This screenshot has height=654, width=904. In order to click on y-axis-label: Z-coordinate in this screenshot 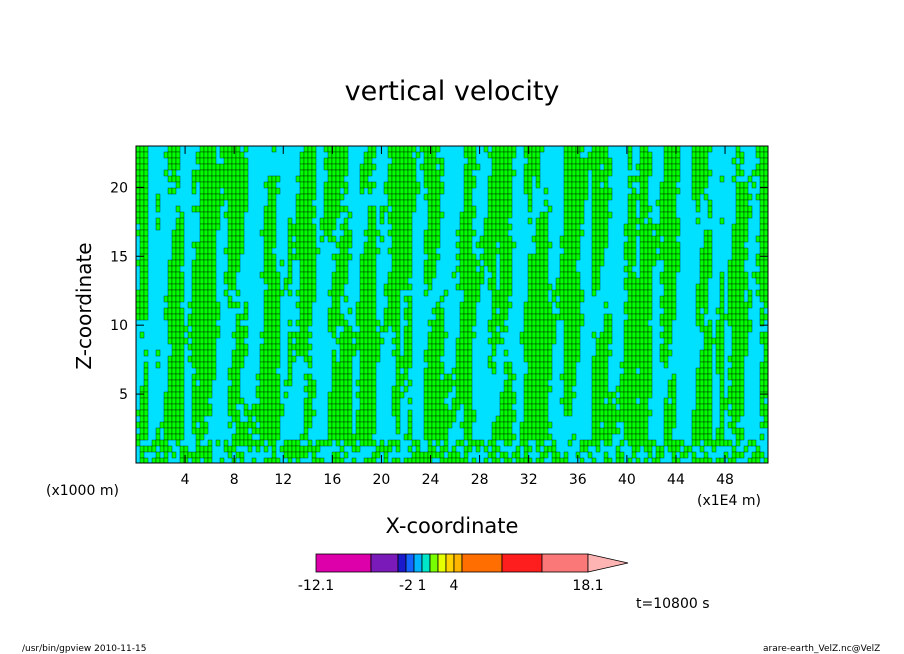, I will do `click(84, 306)`.